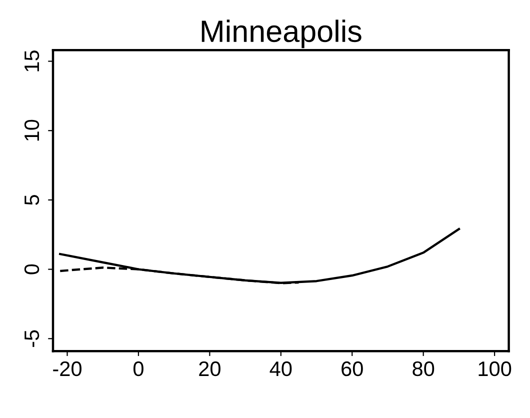 The image size is (530, 418). What do you see at coordinates (495, 368) in the screenshot?
I see `x-tick-label: 100` at bounding box center [495, 368].